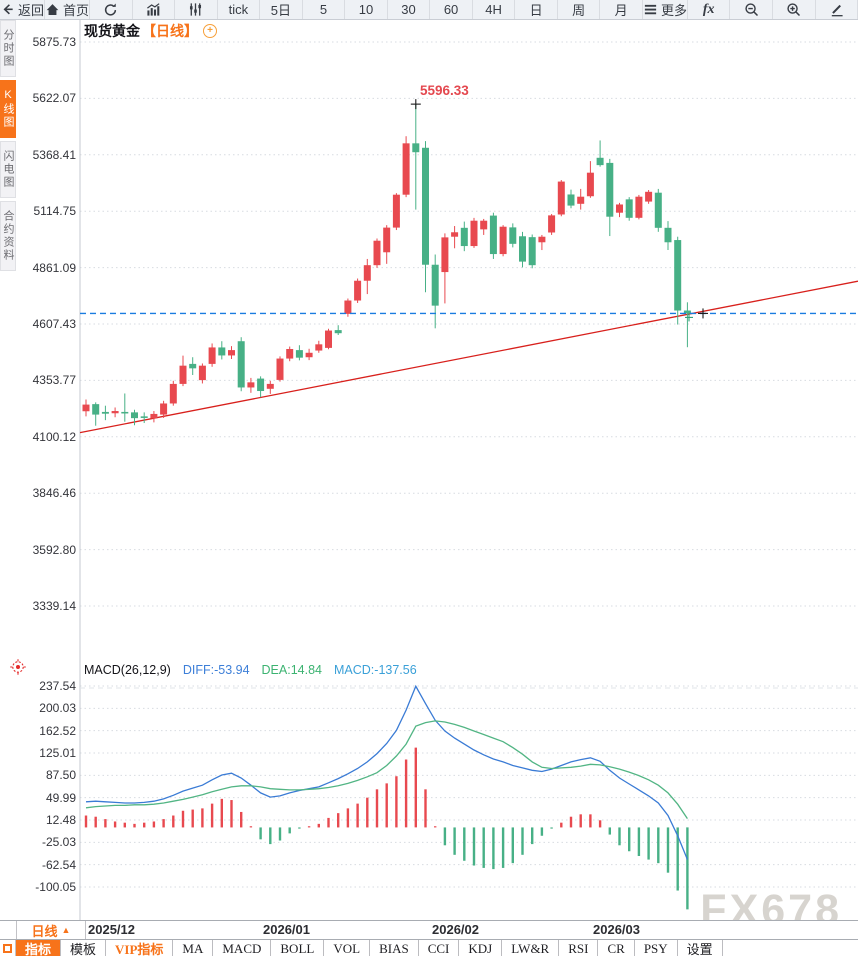 This screenshot has height=956, width=858. I want to click on indicator-tab-MACD: MACD, so click(242, 948).